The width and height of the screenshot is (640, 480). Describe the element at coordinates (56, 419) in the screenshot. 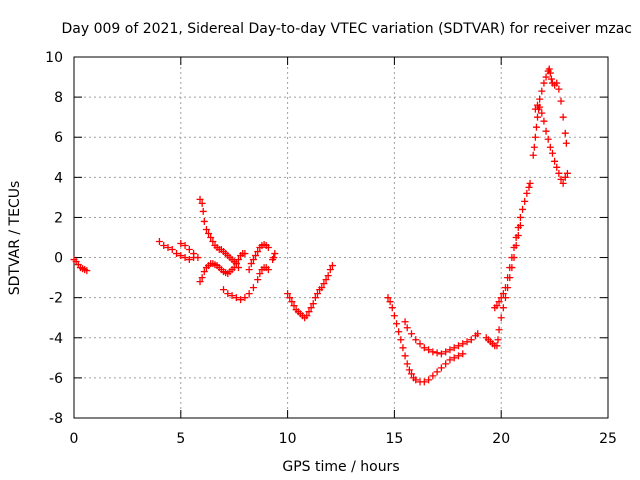

I see `y-tick-label: -8` at that location.